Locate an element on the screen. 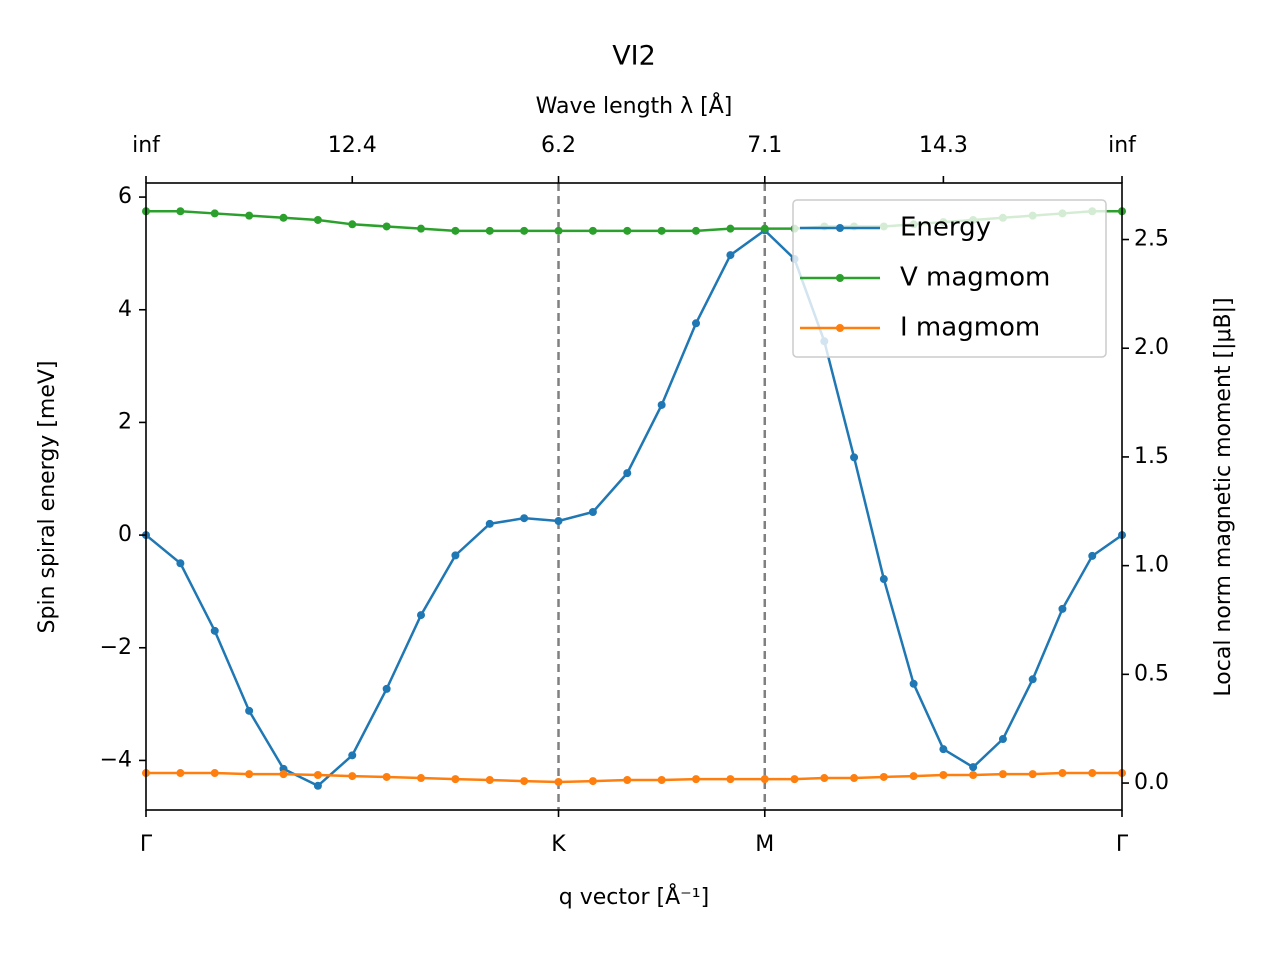  y2-tick-label: 2.0 is located at coordinates (1151, 347).